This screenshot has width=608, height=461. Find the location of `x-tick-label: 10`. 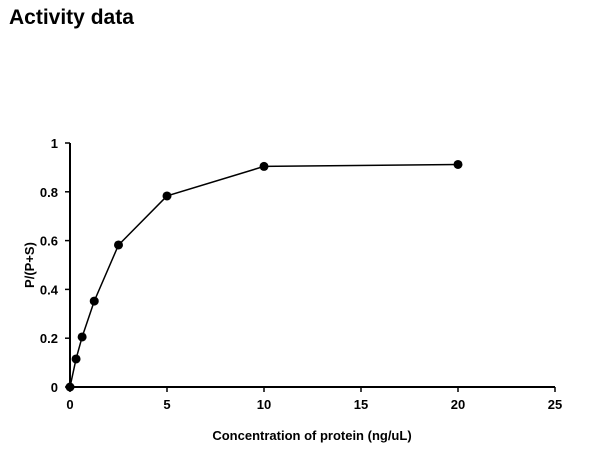

x-tick-label: 10 is located at coordinates (264, 404).